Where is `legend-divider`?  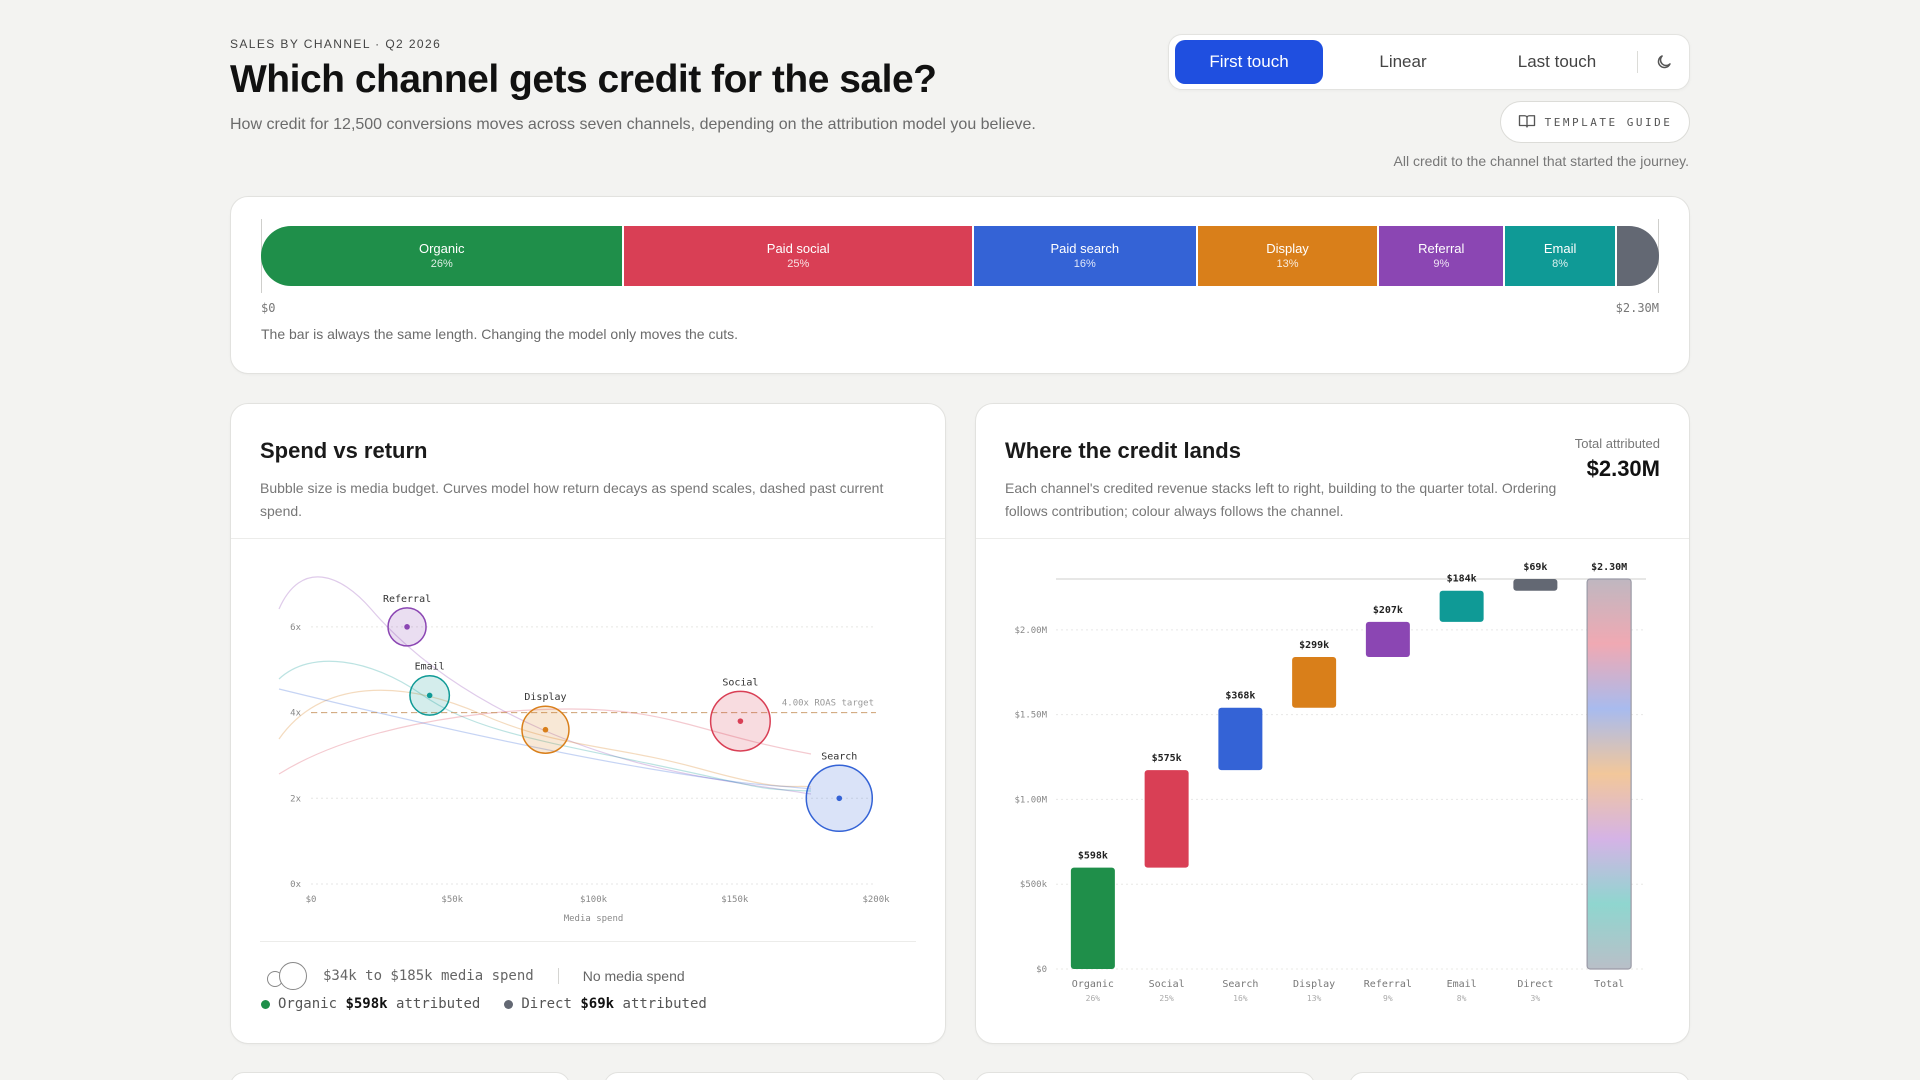 legend-divider is located at coordinates (588, 941).